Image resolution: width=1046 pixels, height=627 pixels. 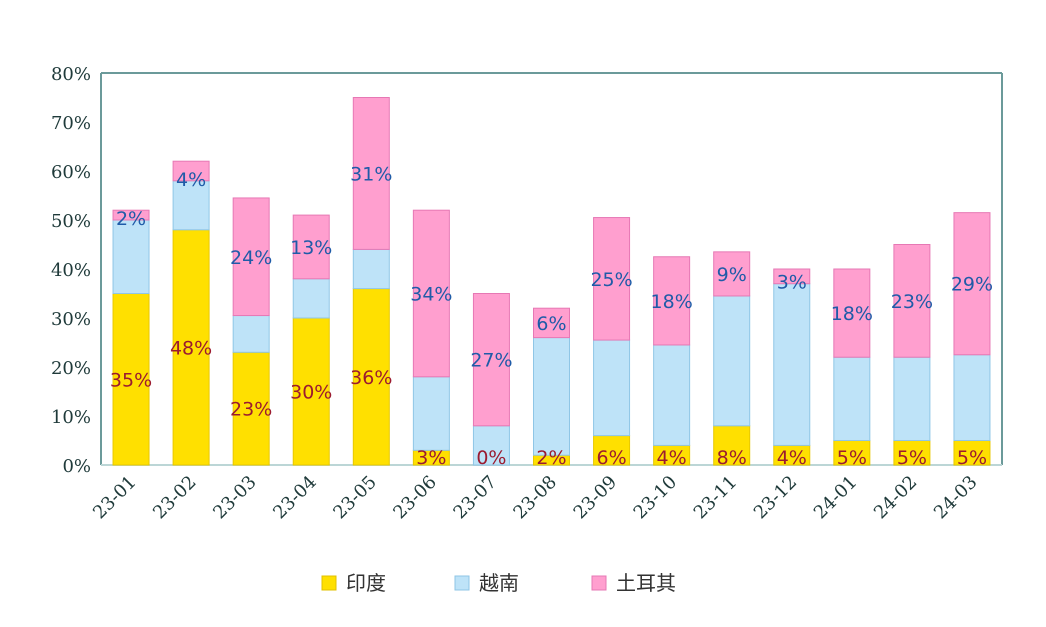 I want to click on data-label-turkey: 23%, so click(x=912, y=302).